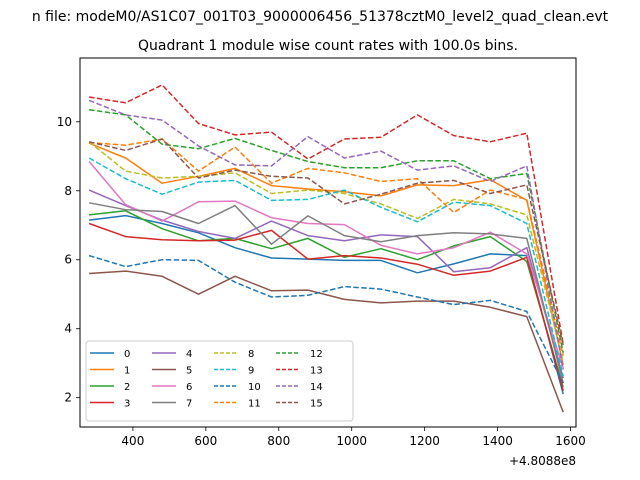 The image size is (640, 480). I want to click on x-tick-label: 1600, so click(570, 441).